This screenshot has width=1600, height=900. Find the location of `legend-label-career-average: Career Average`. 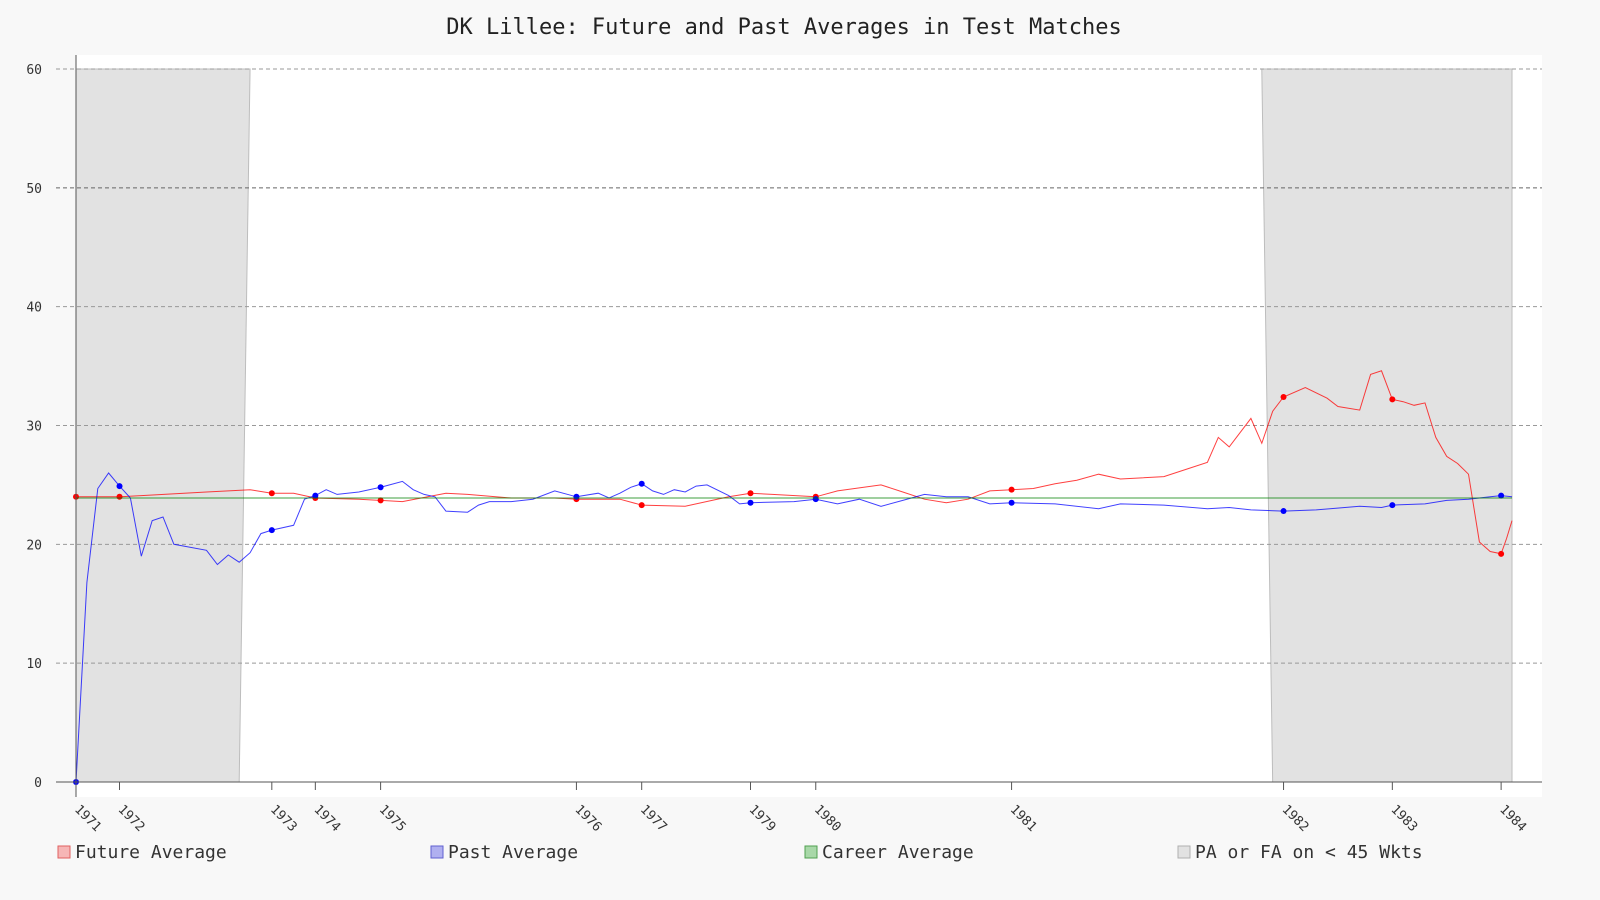

legend-label-career-average: Career Average is located at coordinates (898, 852).